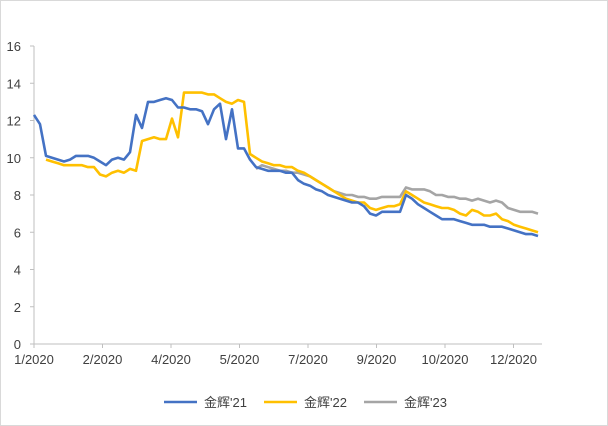  What do you see at coordinates (377, 359) in the screenshot?
I see `x-tick-label: 9/2020` at bounding box center [377, 359].